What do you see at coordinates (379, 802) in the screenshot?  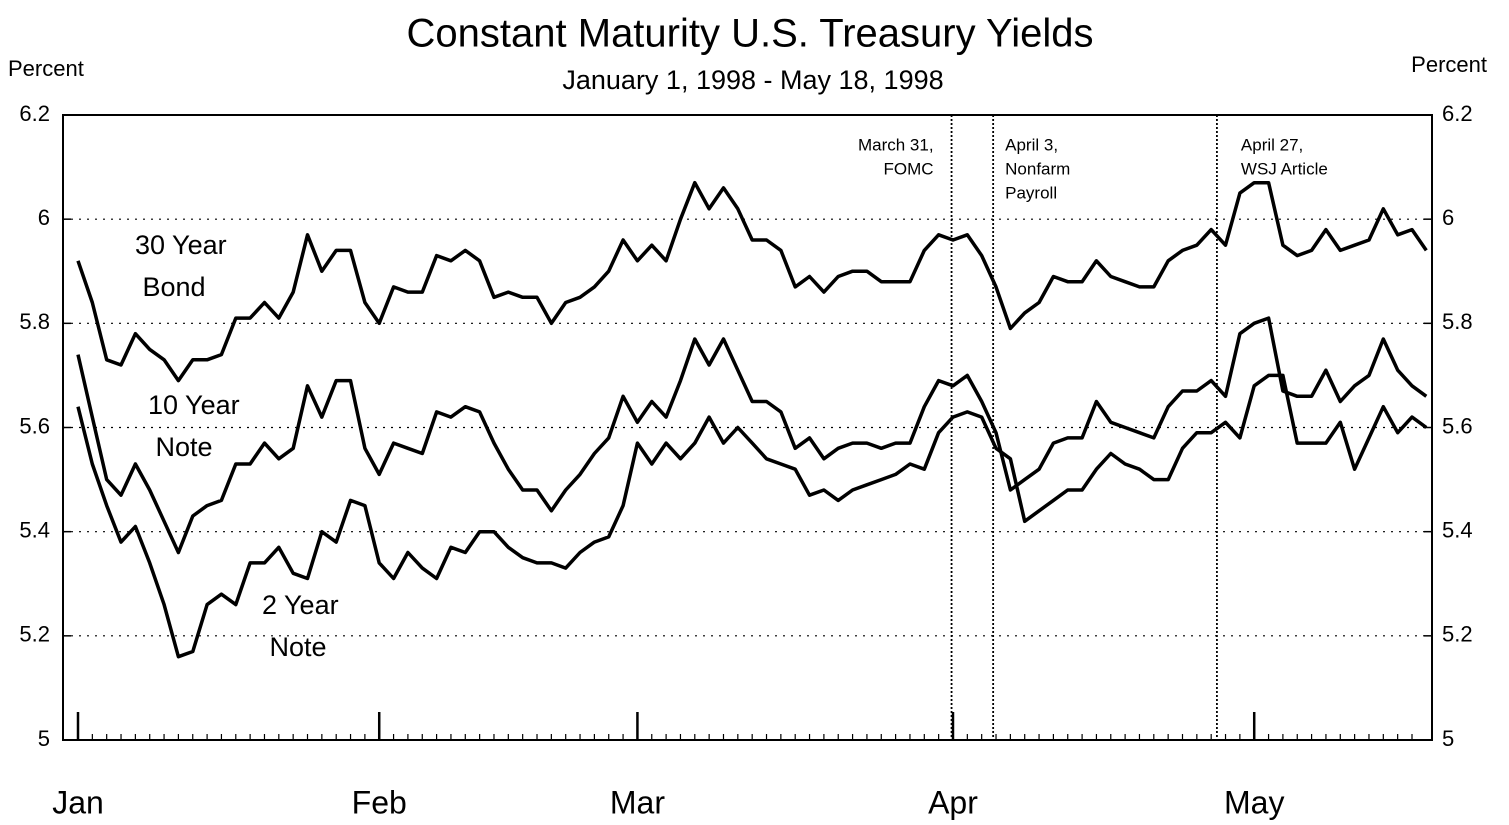 I see `x-tick-label: Feb` at bounding box center [379, 802].